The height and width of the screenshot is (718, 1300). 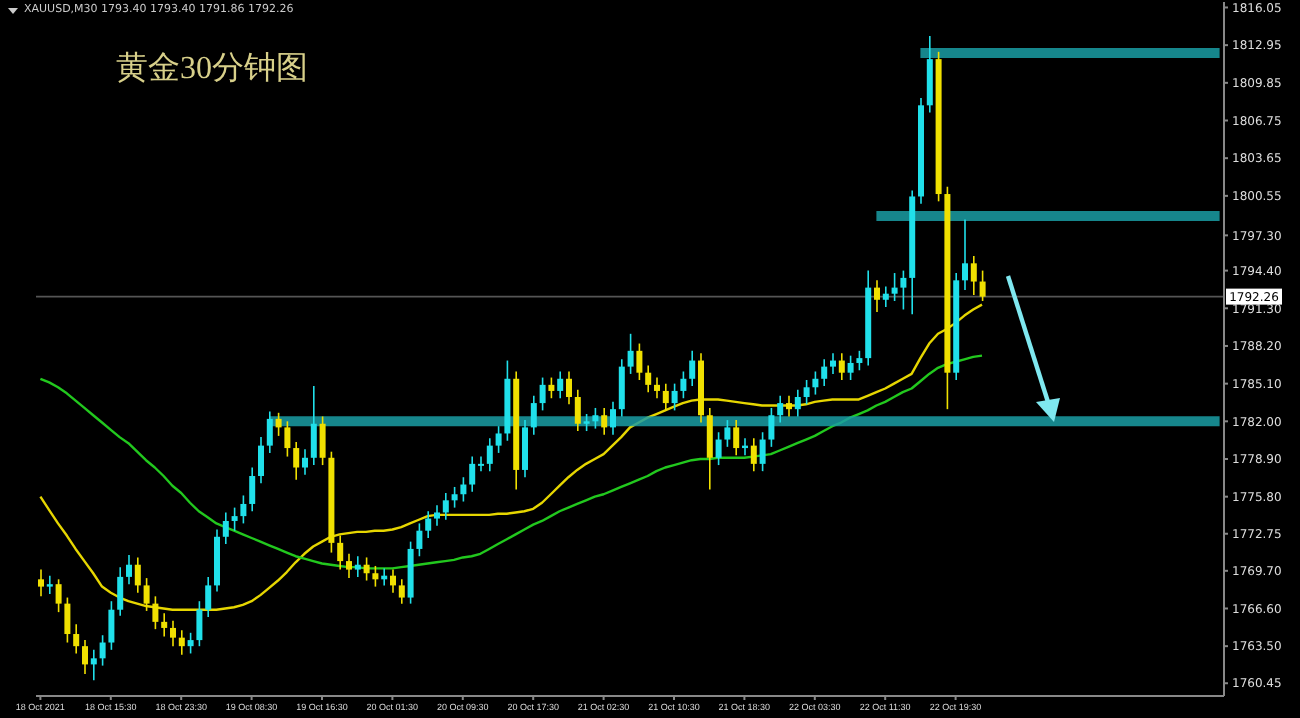 What do you see at coordinates (212, 69) in the screenshot?
I see `text: 黄金30分钟图` at bounding box center [212, 69].